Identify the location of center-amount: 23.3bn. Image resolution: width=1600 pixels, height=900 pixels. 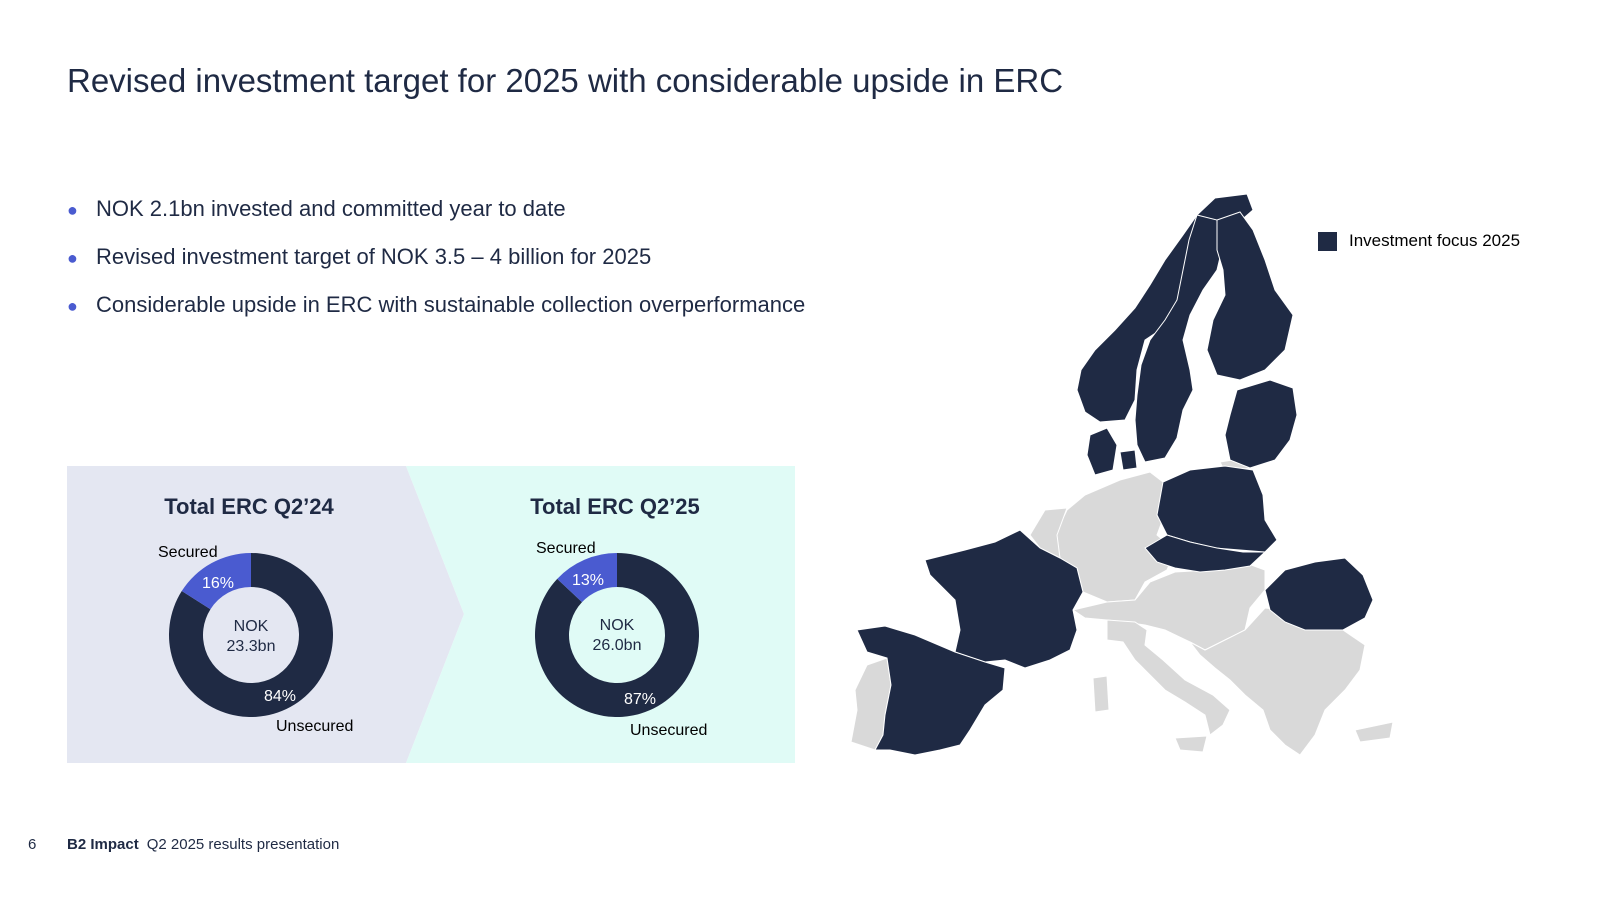
(251, 646).